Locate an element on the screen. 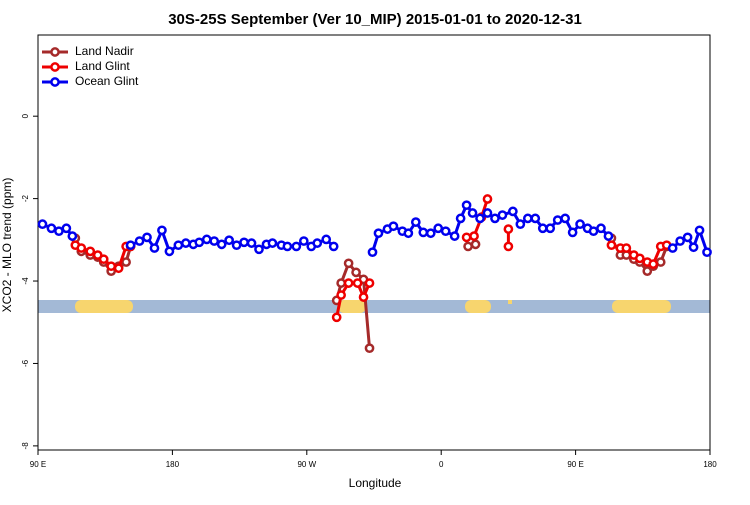  x-tick-label: 0 is located at coordinates (441, 464).